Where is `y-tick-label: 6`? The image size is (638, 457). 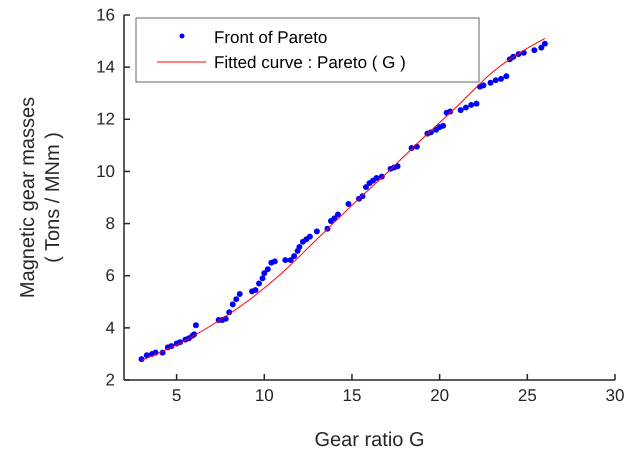
y-tick-label: 6 is located at coordinates (110, 276).